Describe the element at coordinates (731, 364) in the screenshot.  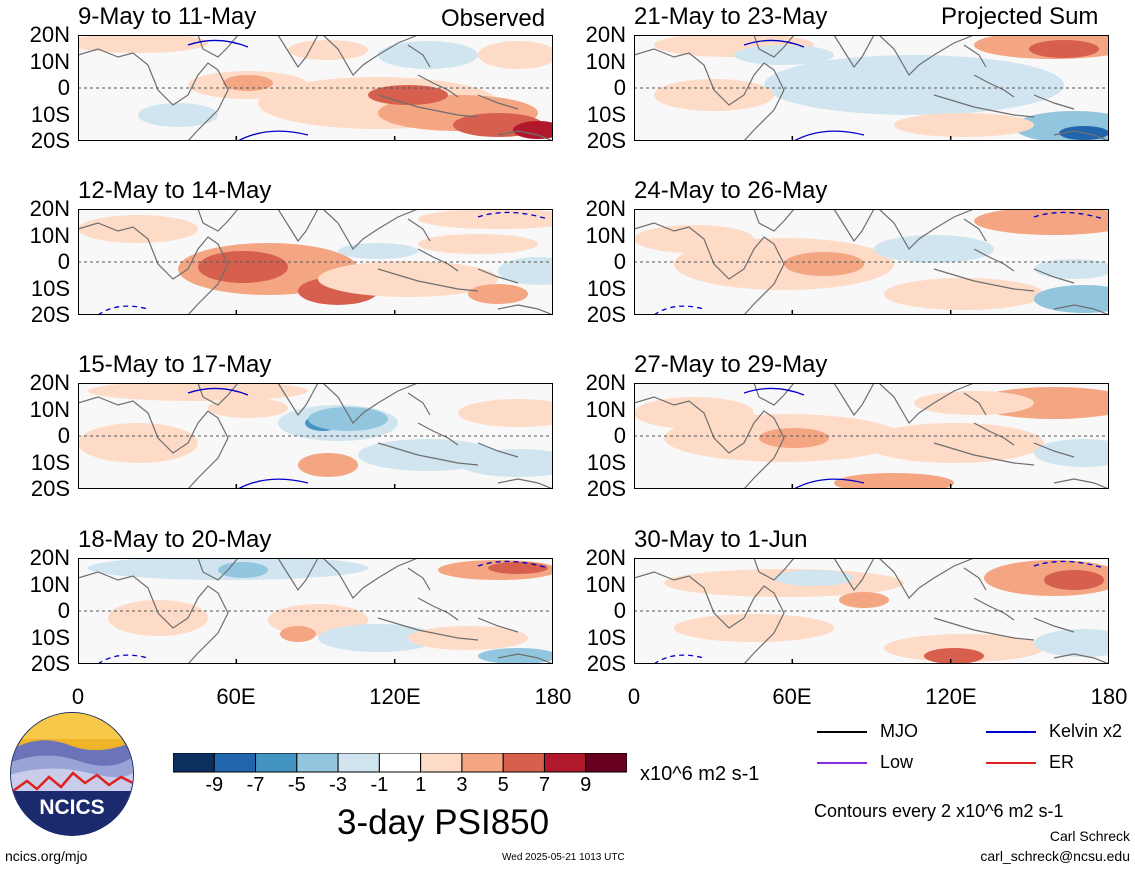
I see `panel-title-7: 27-May to 29-May` at that location.